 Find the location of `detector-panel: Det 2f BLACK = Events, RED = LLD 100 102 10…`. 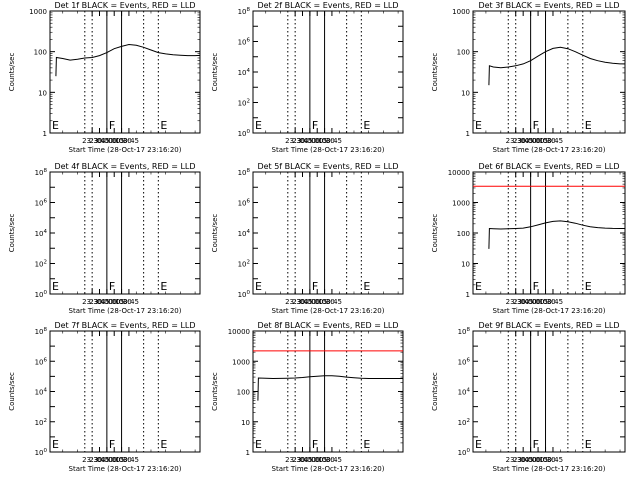

detector-panel: Det 2f BLACK = Events, RED = LLD 100 102 10… is located at coordinates (307, 77).